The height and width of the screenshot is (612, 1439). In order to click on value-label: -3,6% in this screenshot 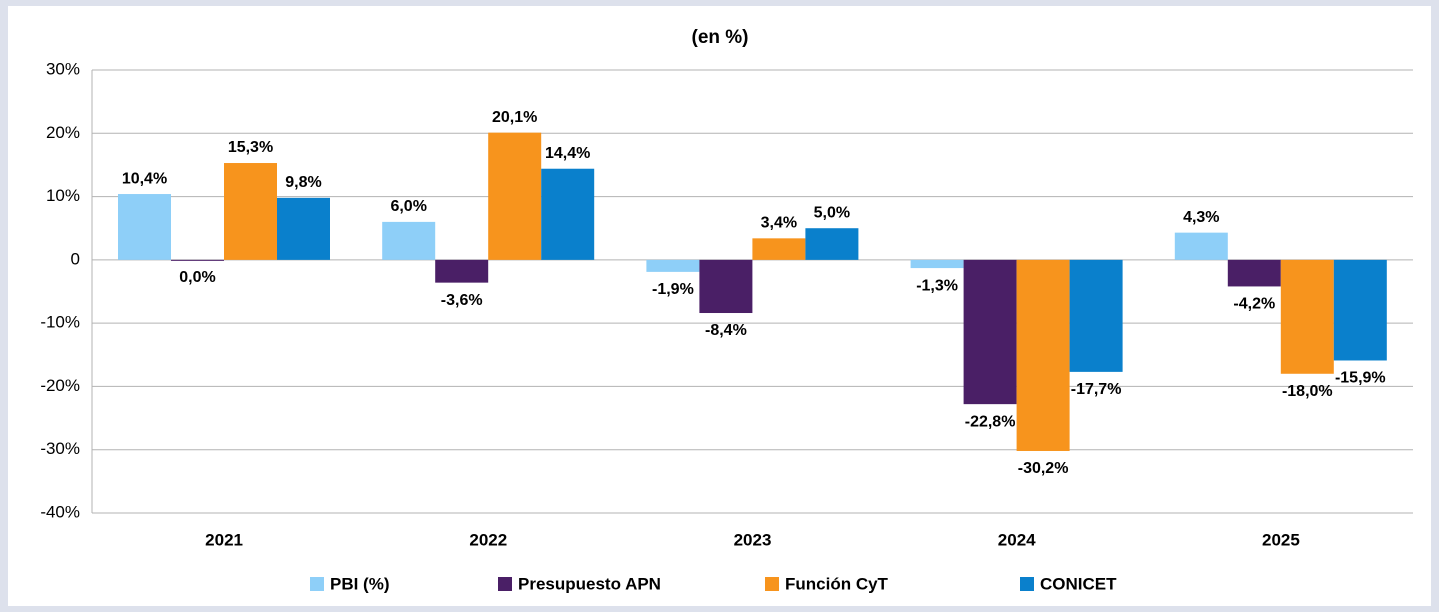, I will do `click(462, 300)`.